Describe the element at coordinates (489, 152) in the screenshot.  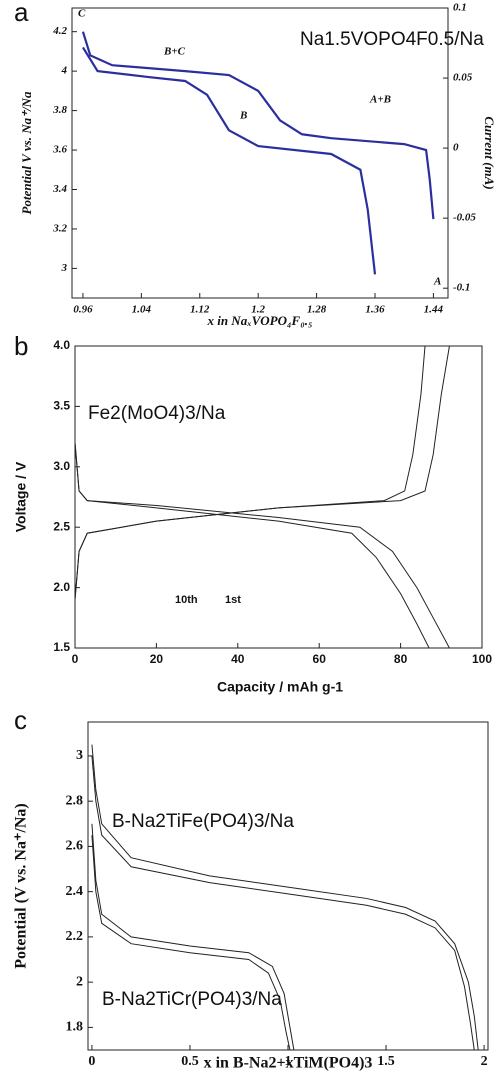
I see `y2-axis-label: Current (mA)` at that location.